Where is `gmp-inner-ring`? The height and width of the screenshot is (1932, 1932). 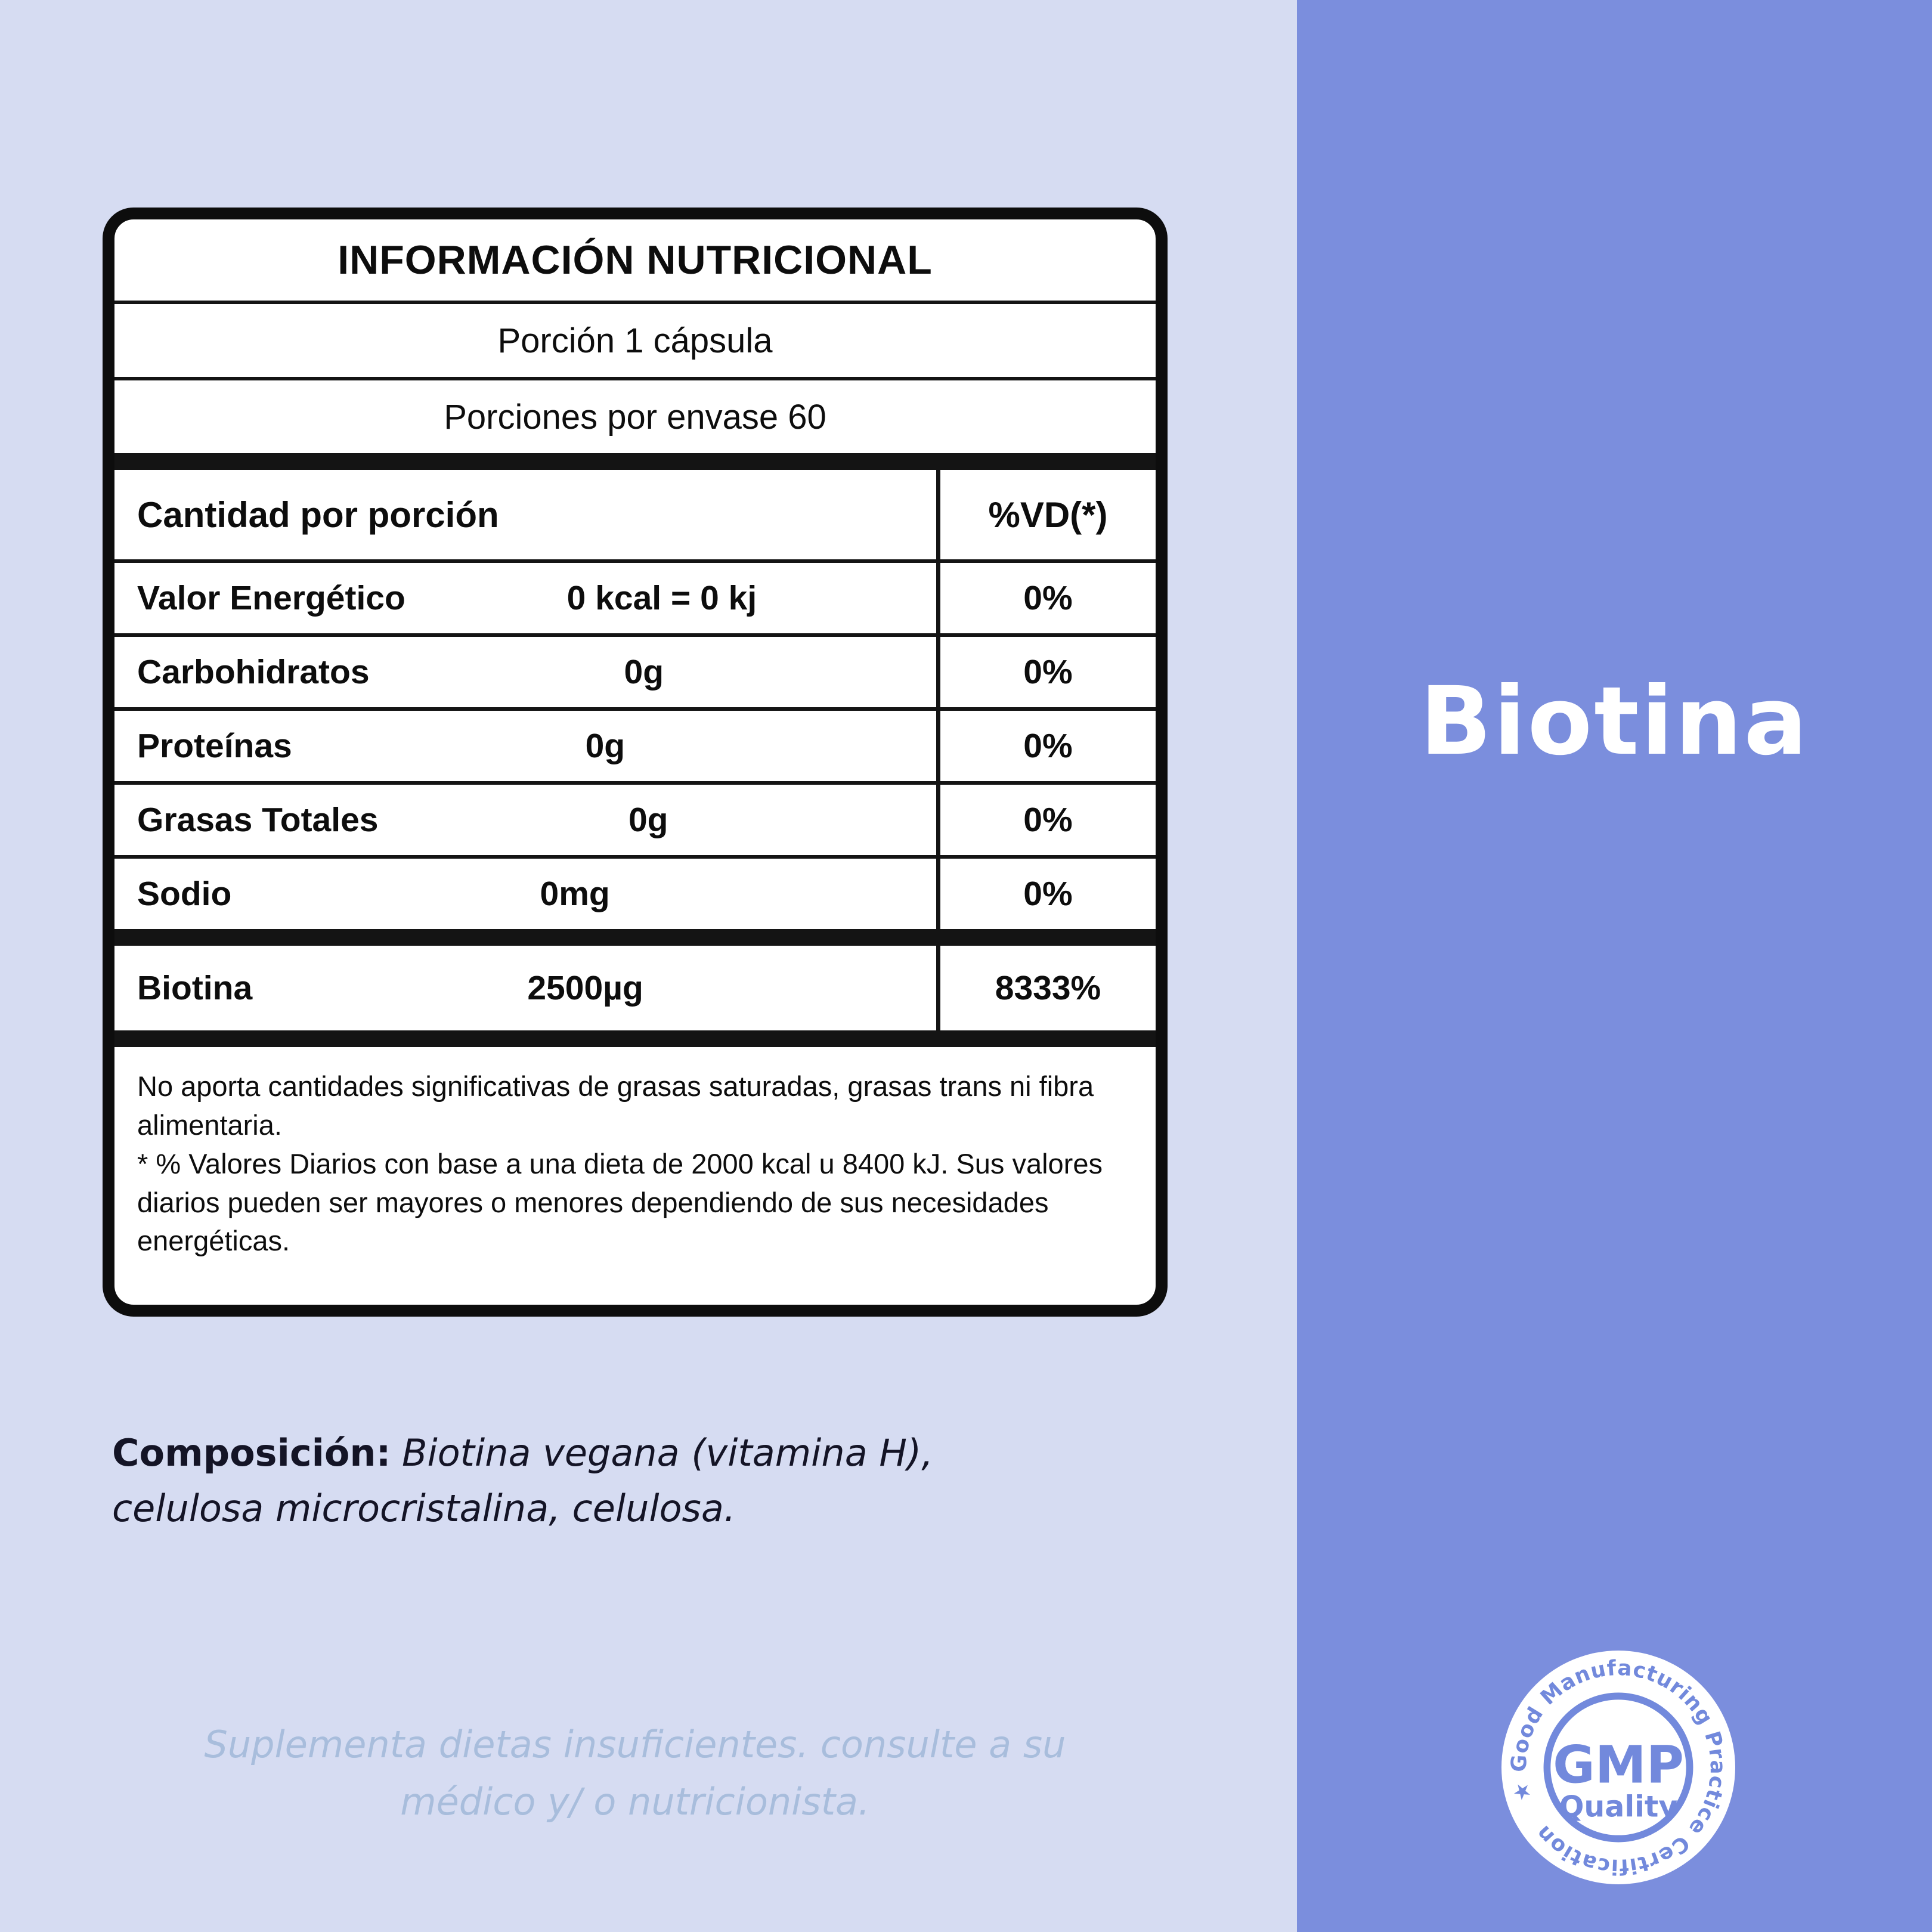
gmp-inner-ring is located at coordinates (1618, 1768).